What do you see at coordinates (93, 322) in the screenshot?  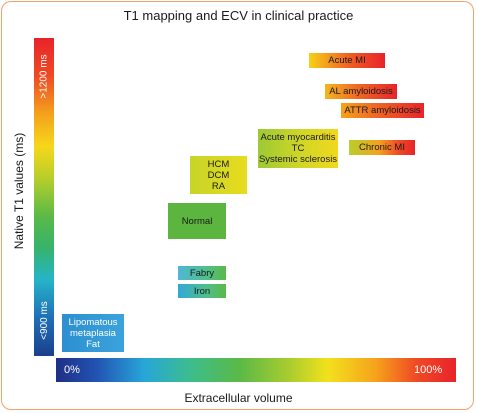 I see `condition-label: Lipomatous` at bounding box center [93, 322].